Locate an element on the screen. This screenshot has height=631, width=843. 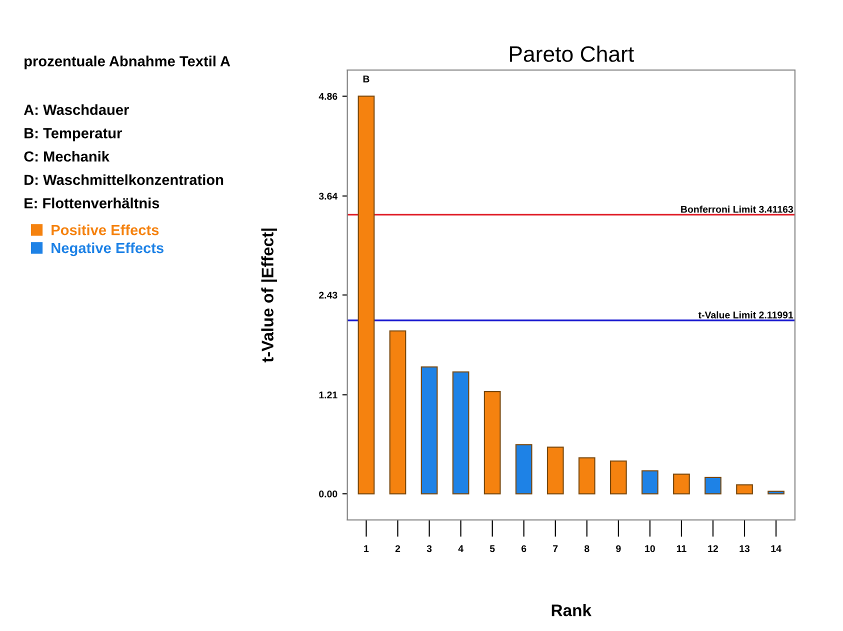
x-axis-title: Rank is located at coordinates (572, 610).